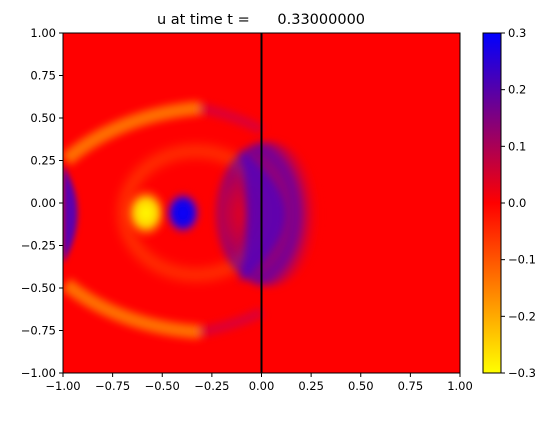 This screenshot has width=555, height=439. What do you see at coordinates (43, 161) in the screenshot?
I see `y-tick-label: 0.25` at bounding box center [43, 161].